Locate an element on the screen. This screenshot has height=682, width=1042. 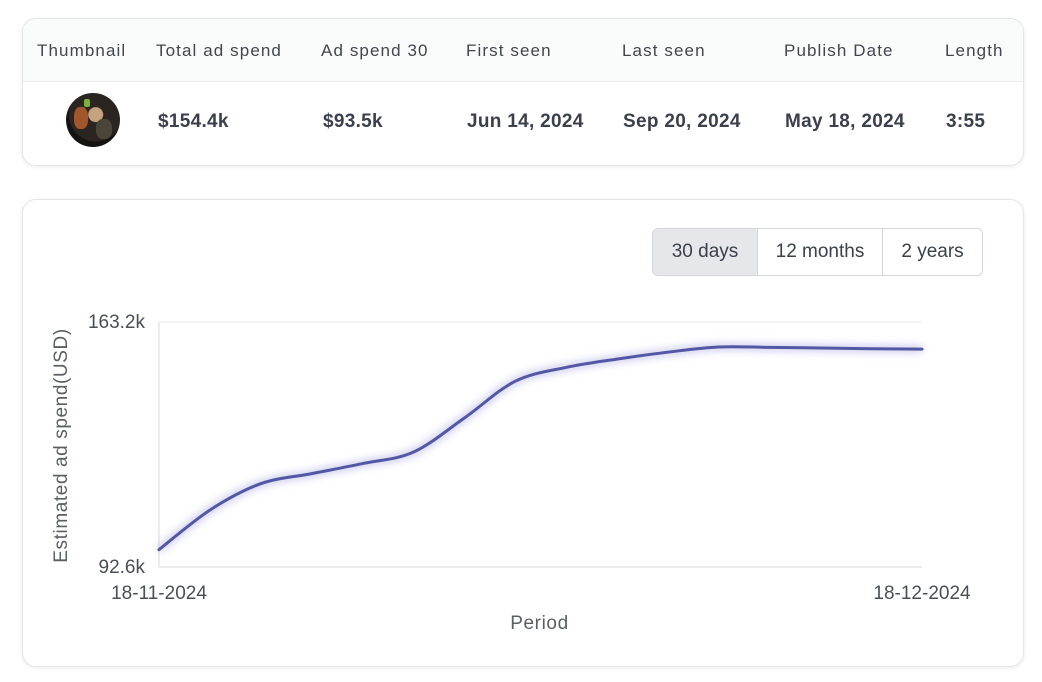
column-header-thumbnail: Thumbnail is located at coordinates (82, 50).